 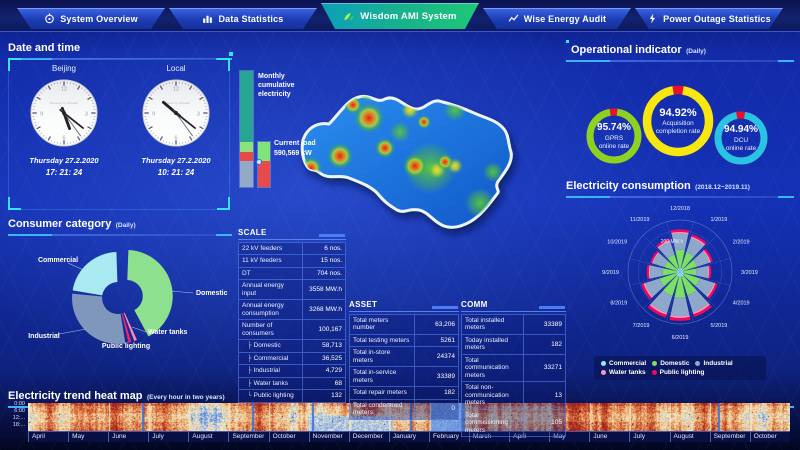 What do you see at coordinates (709, 18) in the screenshot?
I see `tab-power-outage-statistics: Power Outage Statistics` at bounding box center [709, 18].